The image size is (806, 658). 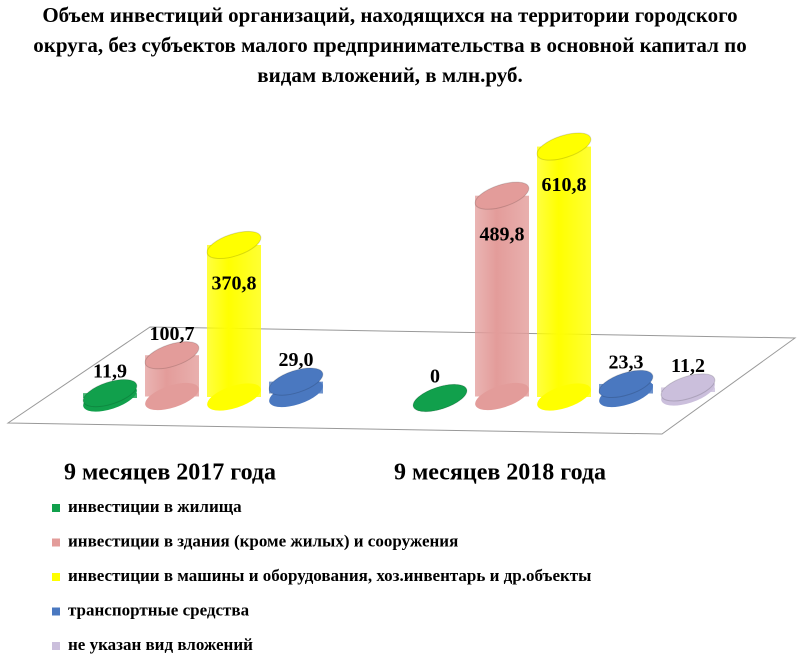 What do you see at coordinates (564, 185) in the screenshot?
I see `data-label: 610,8` at bounding box center [564, 185].